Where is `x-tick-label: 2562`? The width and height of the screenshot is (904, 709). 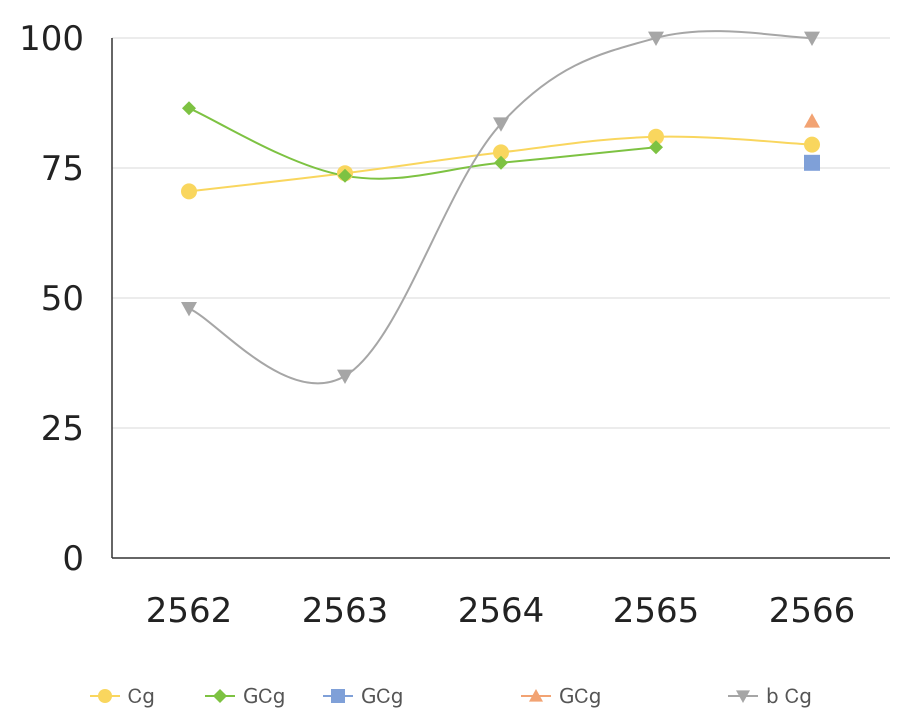 x-tick-label: 2562 is located at coordinates (189, 611).